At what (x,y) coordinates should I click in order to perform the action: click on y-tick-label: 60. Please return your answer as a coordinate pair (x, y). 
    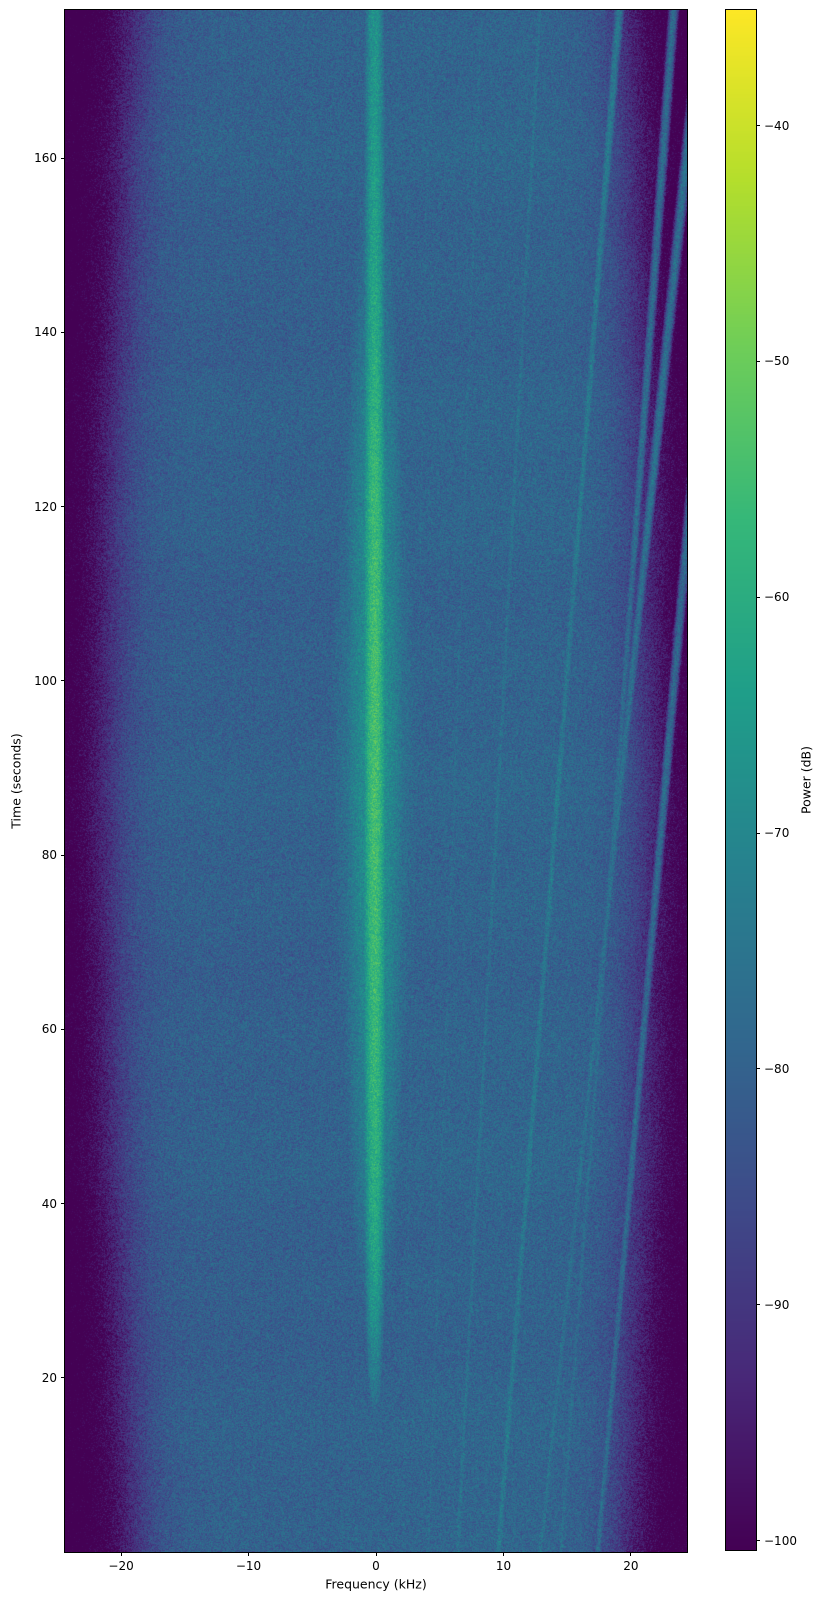
    Looking at the image, I should click on (49, 1029).